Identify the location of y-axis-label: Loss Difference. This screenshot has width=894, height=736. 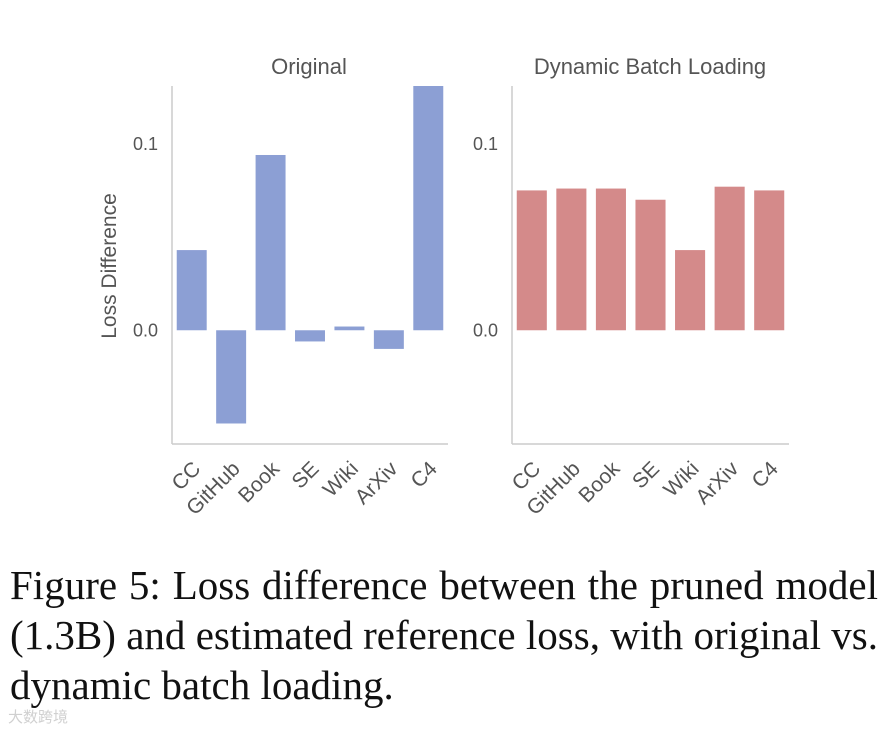
(109, 266).